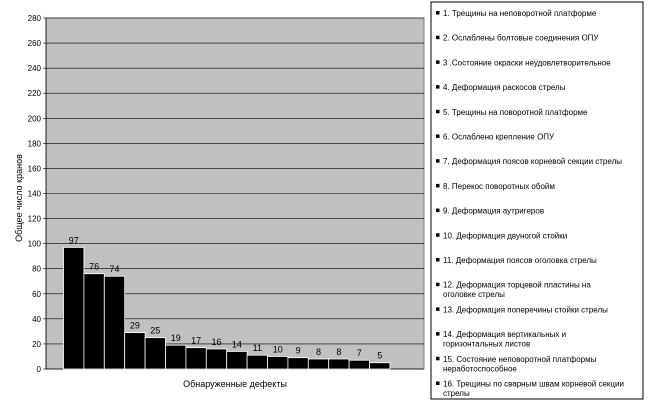  I want to click on data-label-10: 11, so click(257, 348).